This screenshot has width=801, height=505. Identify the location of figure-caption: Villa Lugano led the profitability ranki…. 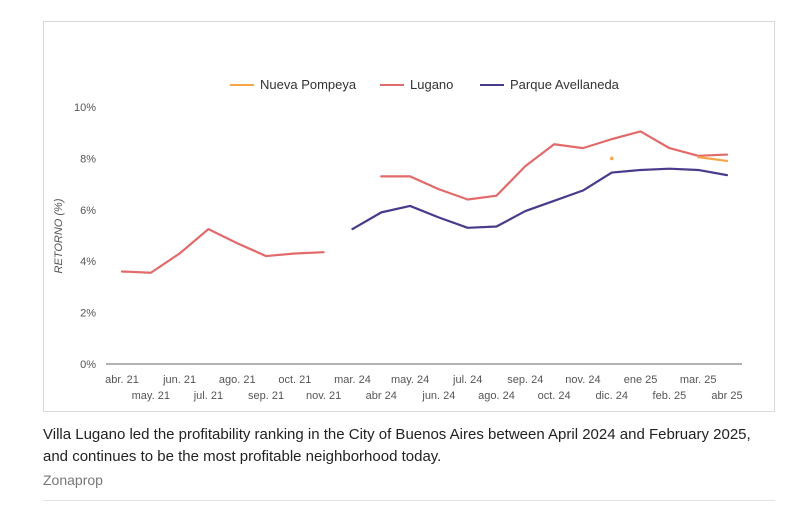
(397, 445).